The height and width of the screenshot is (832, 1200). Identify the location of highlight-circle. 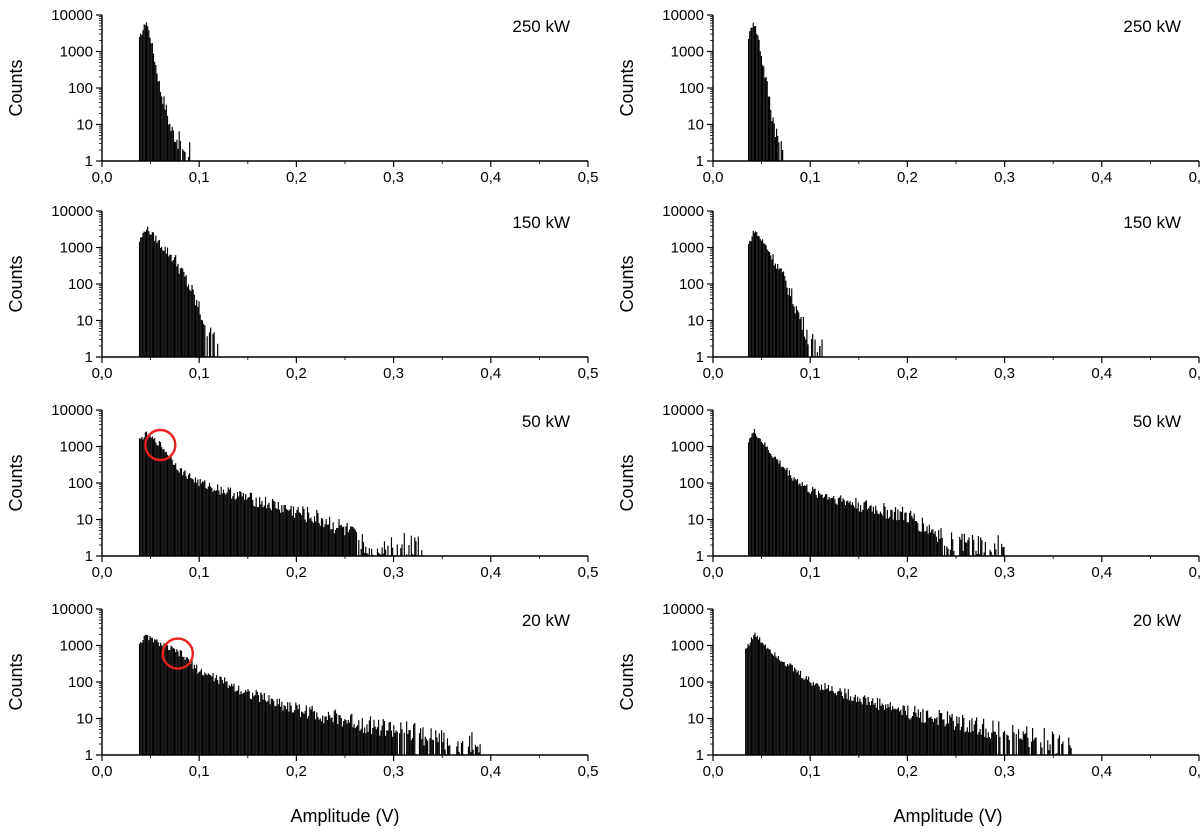
(178, 653).